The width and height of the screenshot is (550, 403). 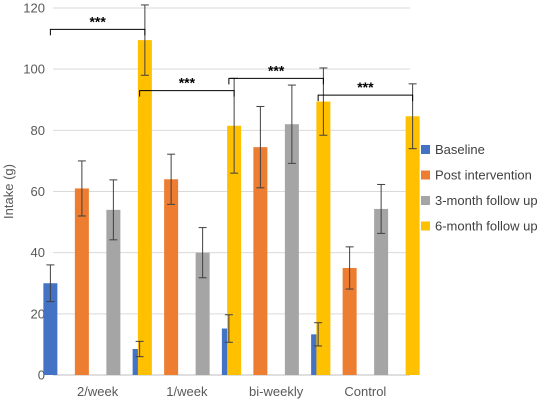 What do you see at coordinates (231, 57) in the screenshot?
I see `significance-annotations: *** *** *** ***` at bounding box center [231, 57].